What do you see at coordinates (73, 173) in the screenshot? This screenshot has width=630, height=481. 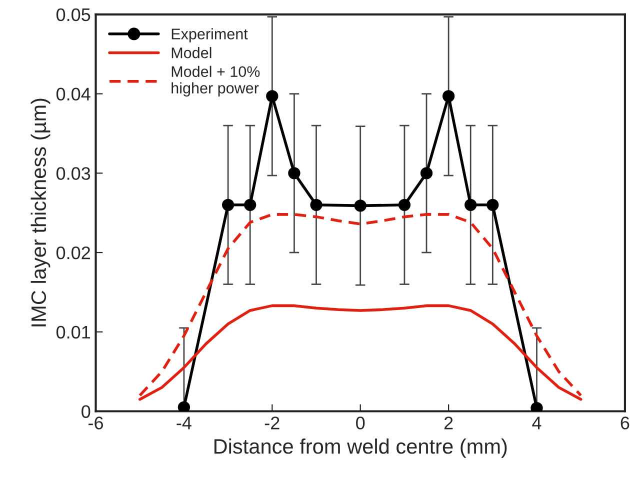 I see `y-tick-label: 0.03` at bounding box center [73, 173].